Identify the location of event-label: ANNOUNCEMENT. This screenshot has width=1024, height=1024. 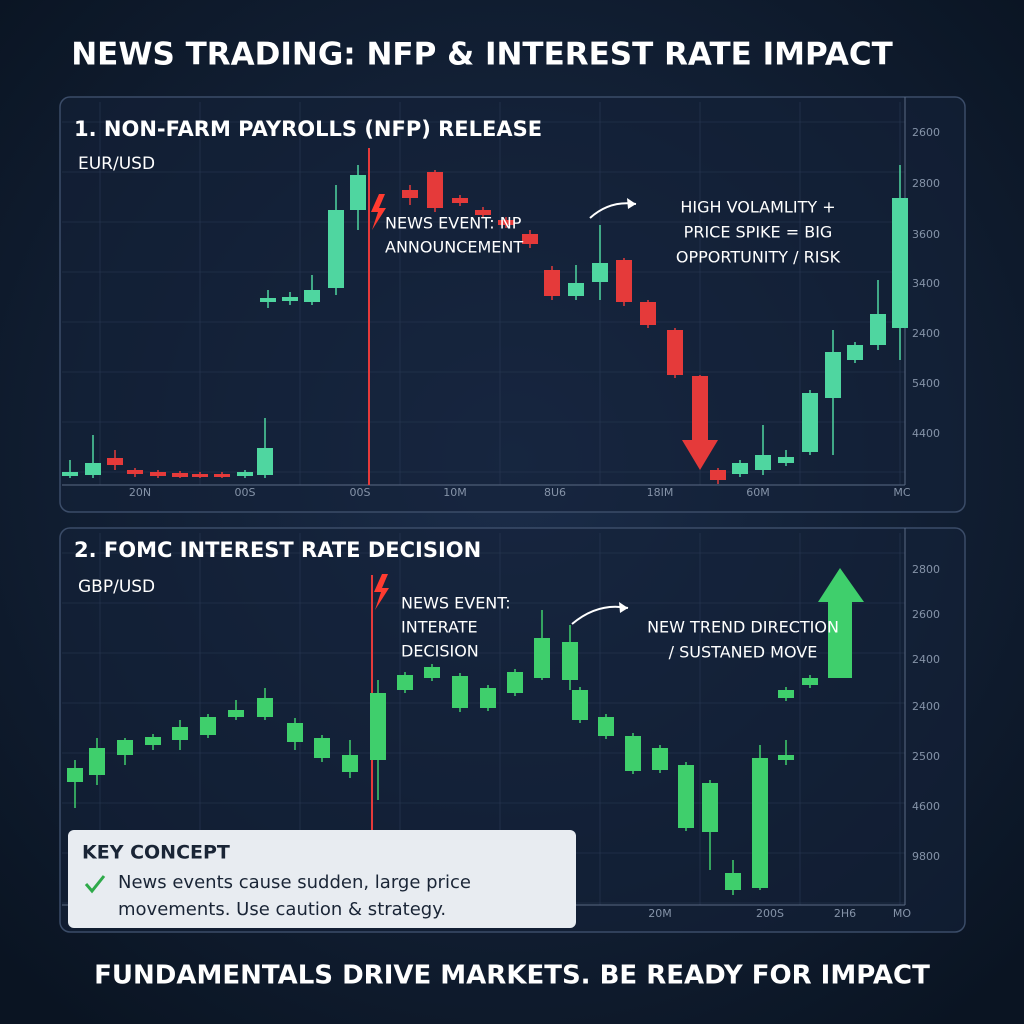
(454, 247).